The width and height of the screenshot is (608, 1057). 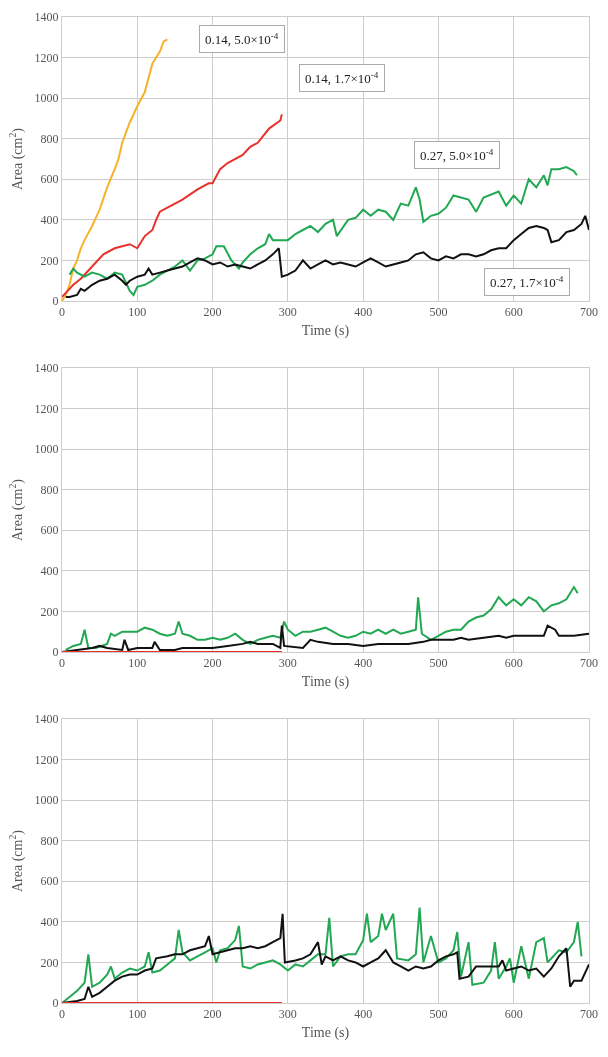 I want to click on text: 0.14, 1.7×10$^{-4}$, so click(x=342, y=78).